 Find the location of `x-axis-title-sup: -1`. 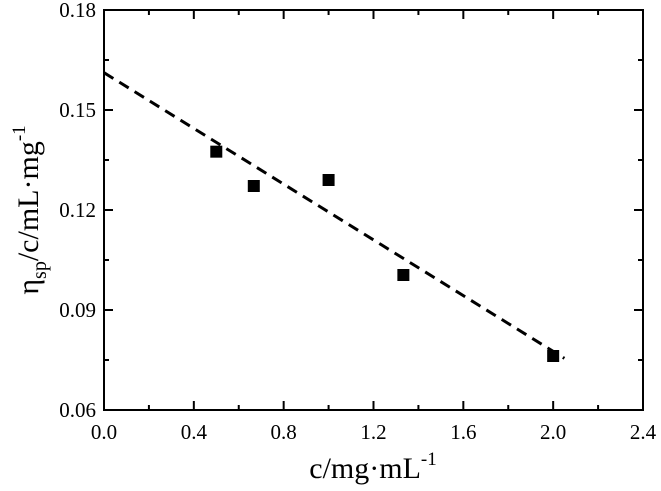

x-axis-title-sup: -1 is located at coordinates (429, 459).